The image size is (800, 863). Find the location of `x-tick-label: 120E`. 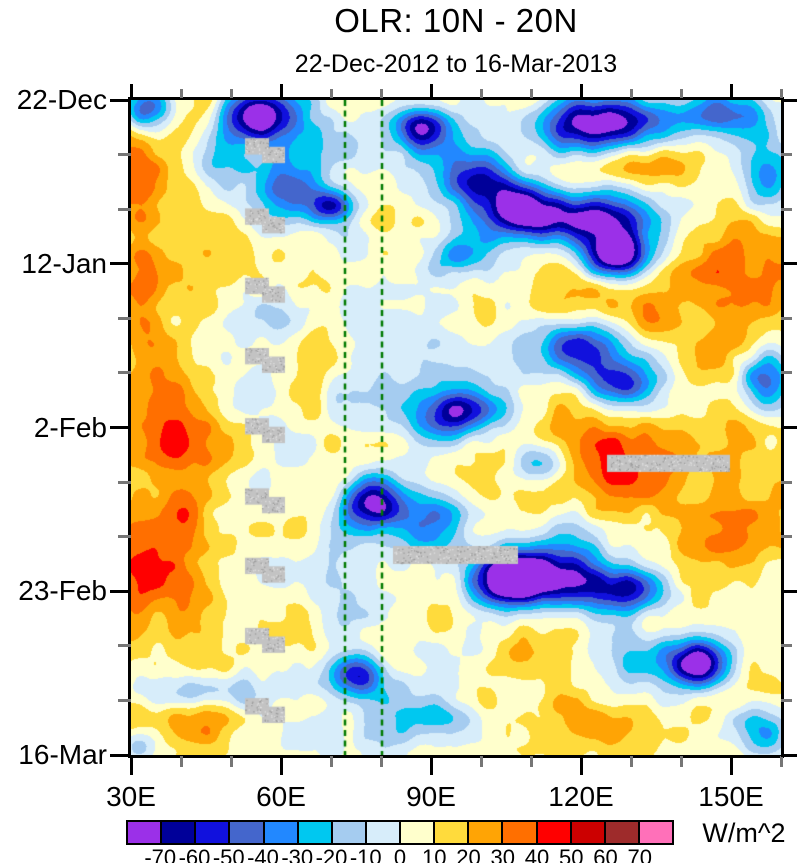

x-tick-label: 120E is located at coordinates (581, 796).